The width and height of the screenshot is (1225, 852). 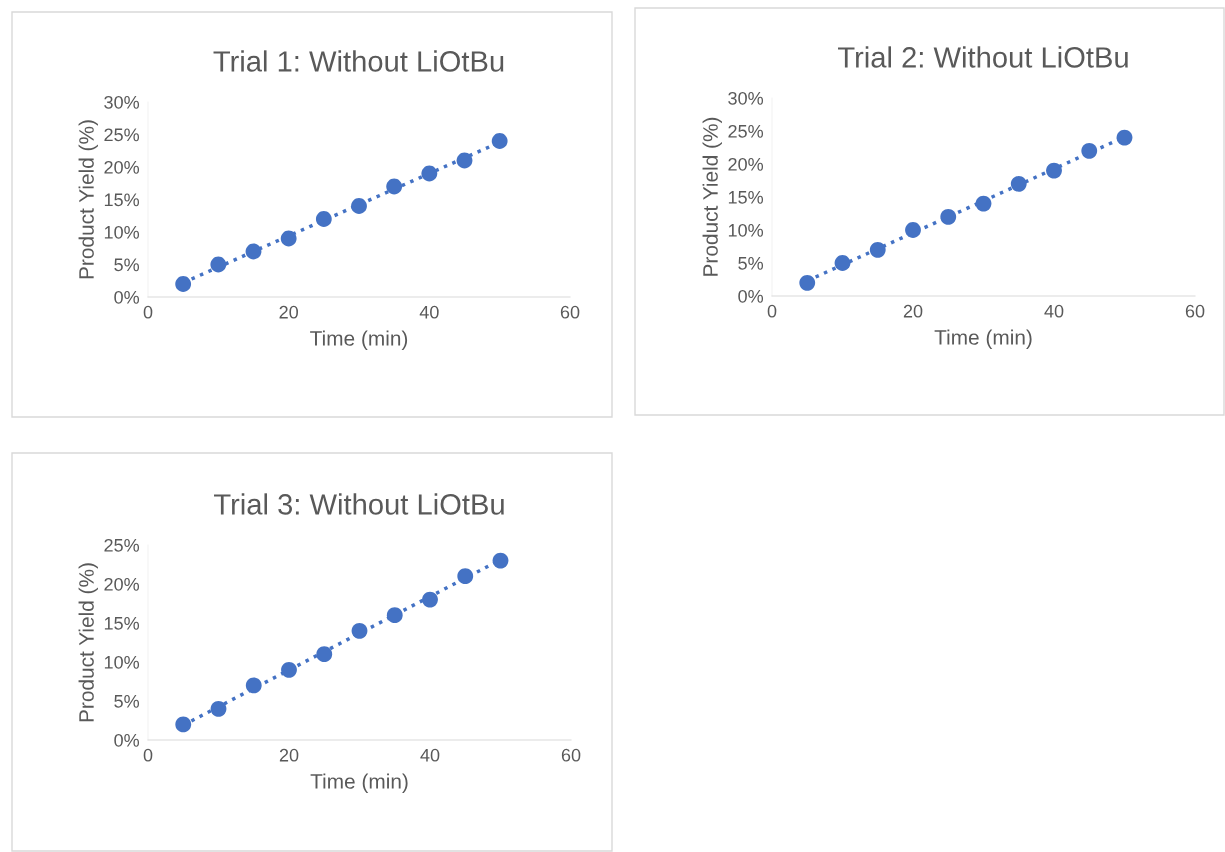 I want to click on chart-title: Trial 2: Without LiOtBu, so click(x=983, y=57).